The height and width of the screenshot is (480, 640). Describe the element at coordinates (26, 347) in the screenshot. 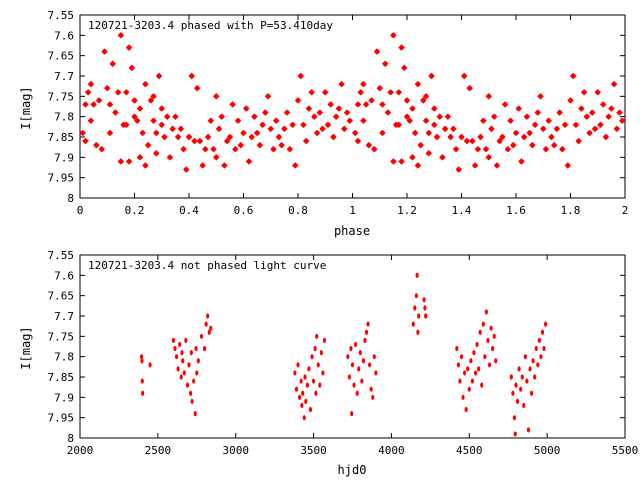

I see `y-axis-label-bottom: I[mag]` at that location.